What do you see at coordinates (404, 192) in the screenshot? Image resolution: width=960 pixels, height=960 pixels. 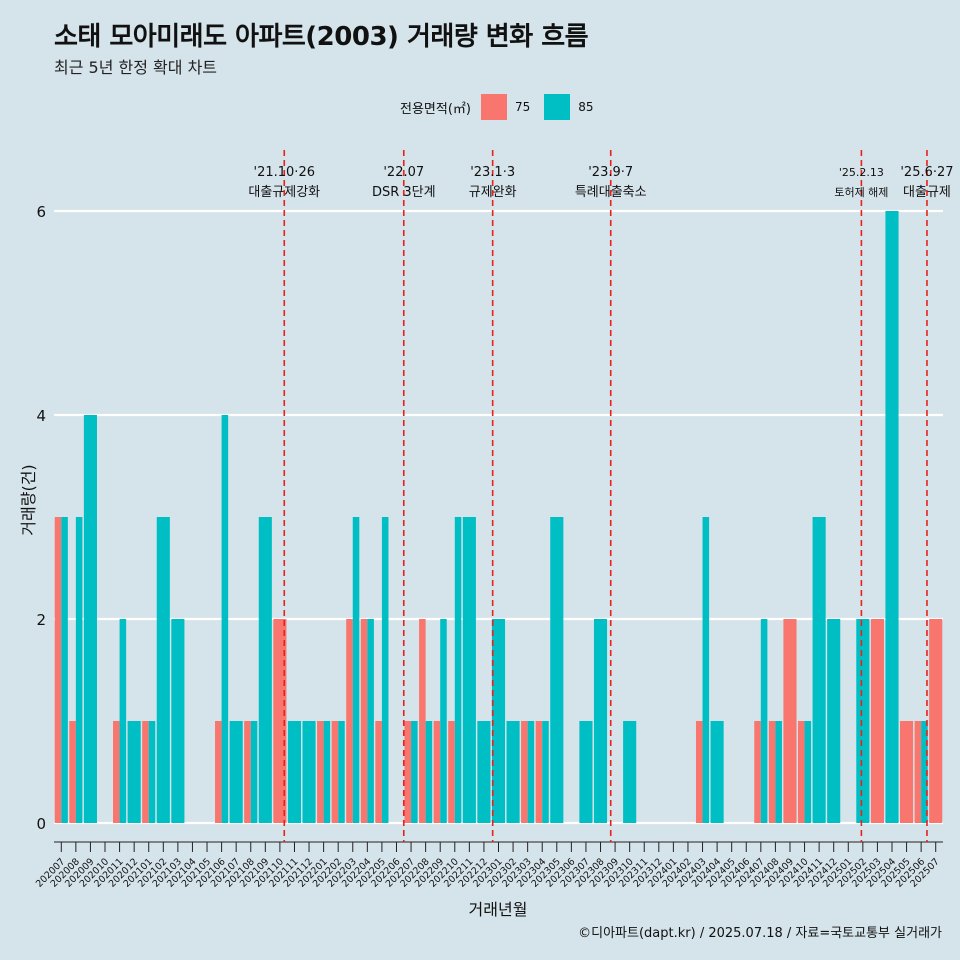 I see `event-name-label: DSR 3단계` at bounding box center [404, 192].